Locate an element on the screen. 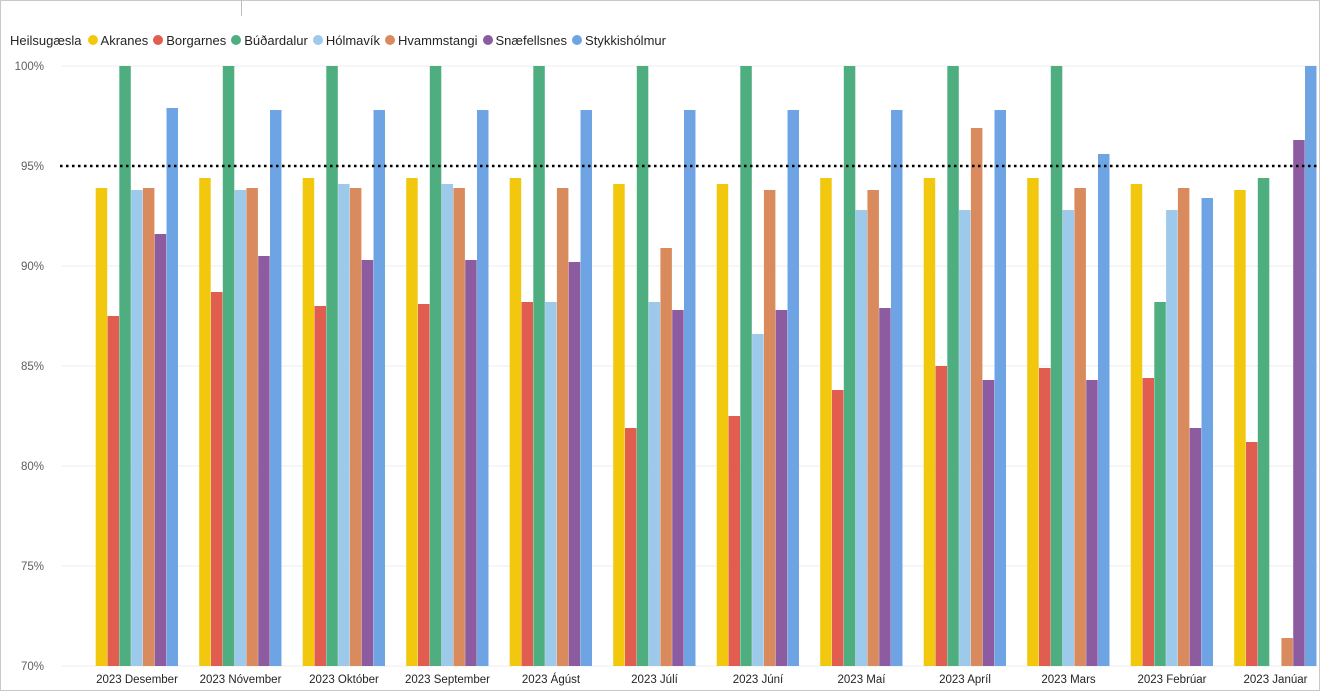 This screenshot has height=691, width=1320. legend-label: Snæfellsnes is located at coordinates (531, 40).